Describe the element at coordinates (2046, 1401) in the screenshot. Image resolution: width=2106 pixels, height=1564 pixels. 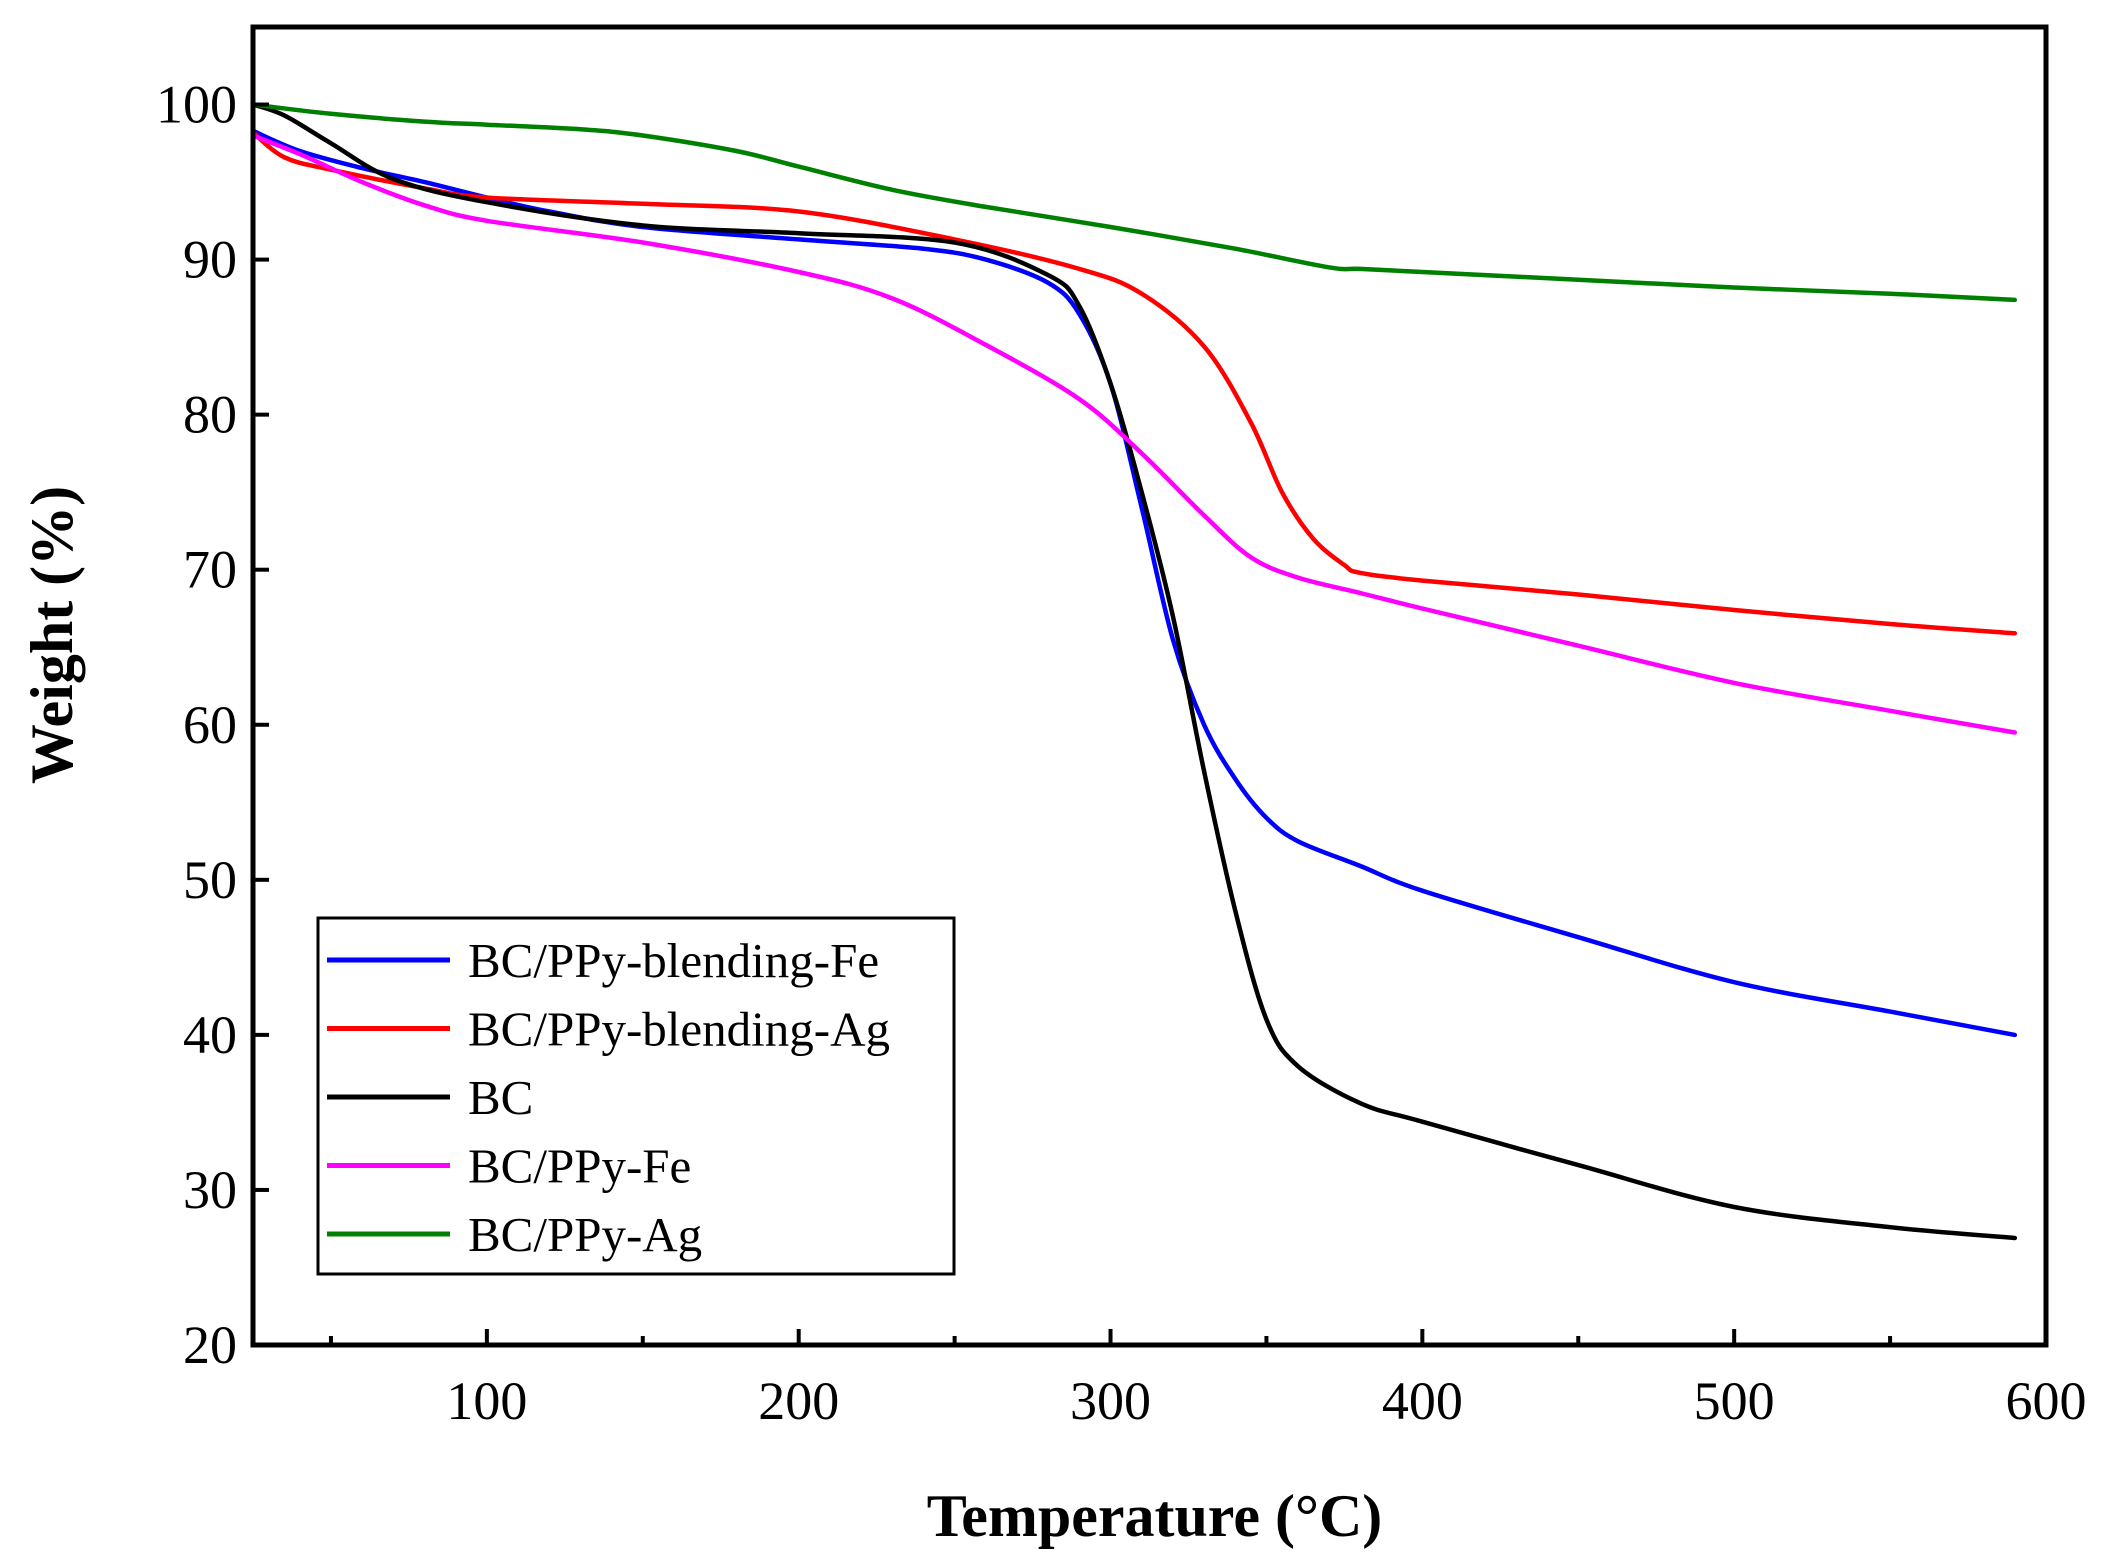
I see `x-tick-label: 600` at that location.